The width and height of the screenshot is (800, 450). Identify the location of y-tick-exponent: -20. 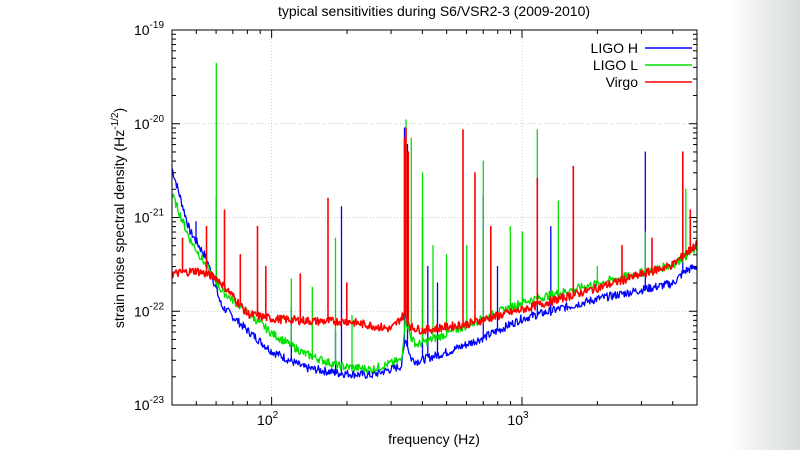
(157, 119).